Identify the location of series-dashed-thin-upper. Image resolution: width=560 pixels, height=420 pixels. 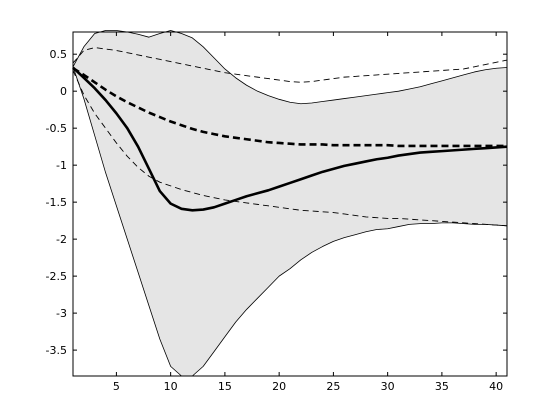
(290, 65).